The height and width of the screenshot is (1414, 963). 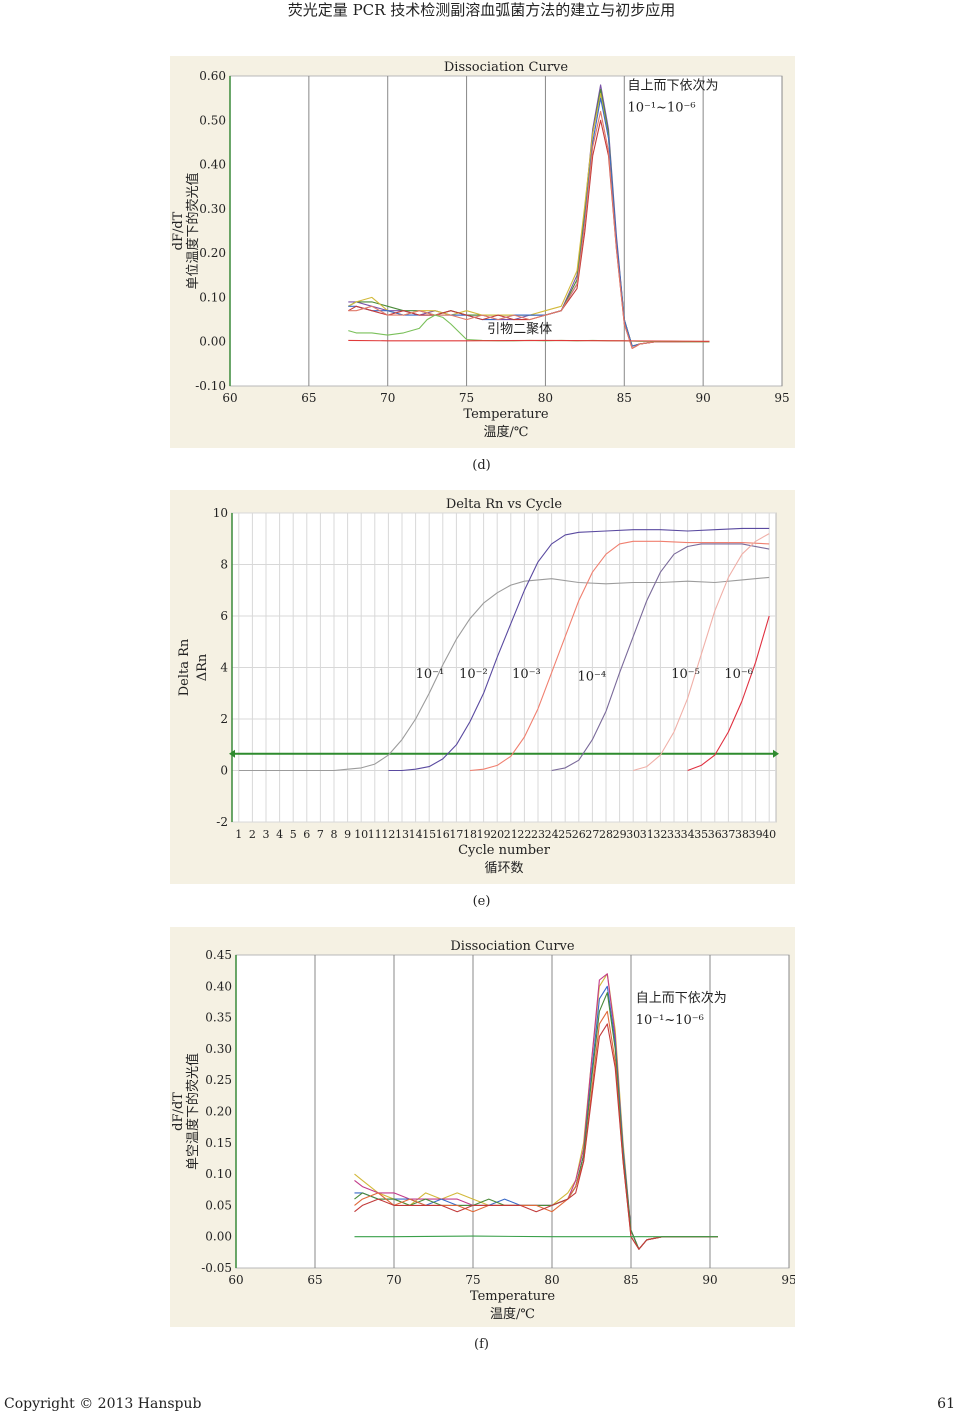 I want to click on x-tick-label: 12, so click(x=388, y=834).